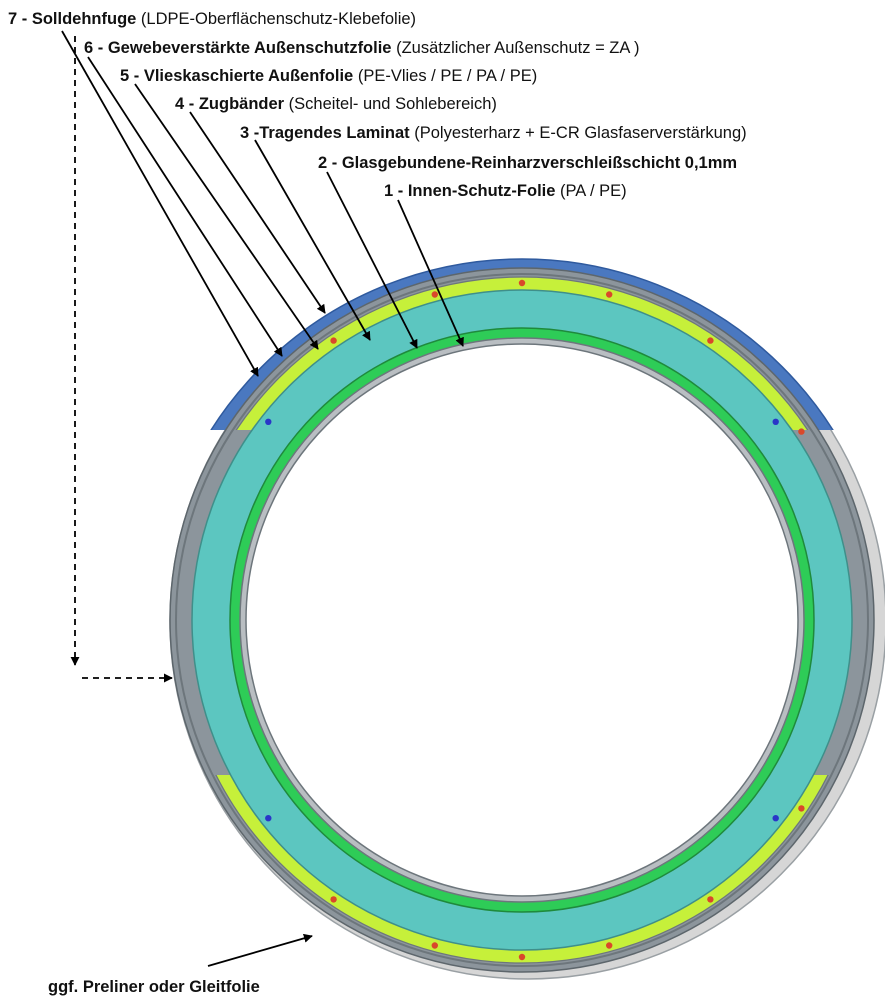  Describe the element at coordinates (260, 950) in the screenshot. I see `arrow-preliner` at that location.